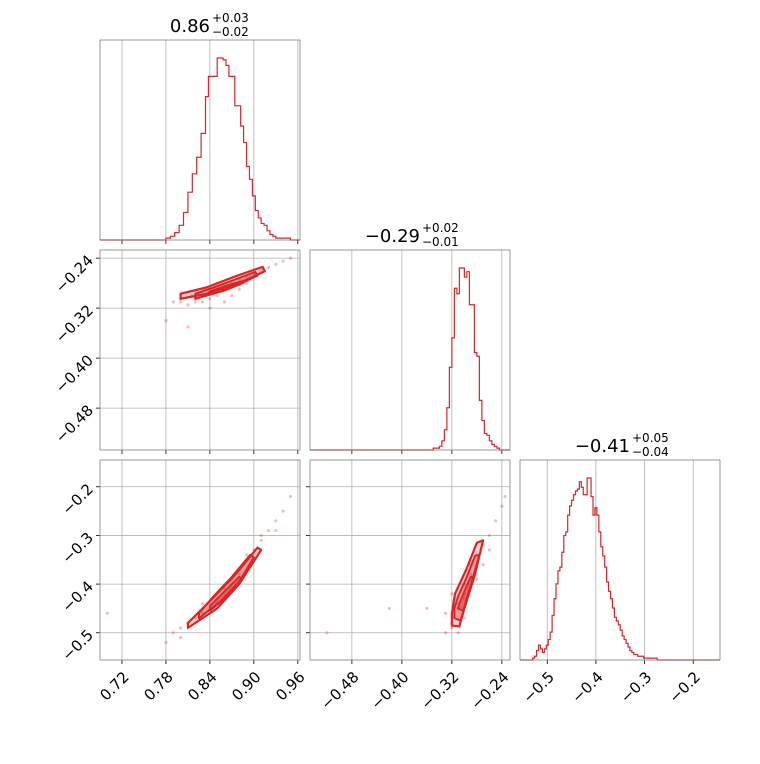 Image resolution: width=760 pixels, height=764 pixels. Describe the element at coordinates (78, 645) in the screenshot. I see `y-tick-label-2-0: −0.5` at that location.